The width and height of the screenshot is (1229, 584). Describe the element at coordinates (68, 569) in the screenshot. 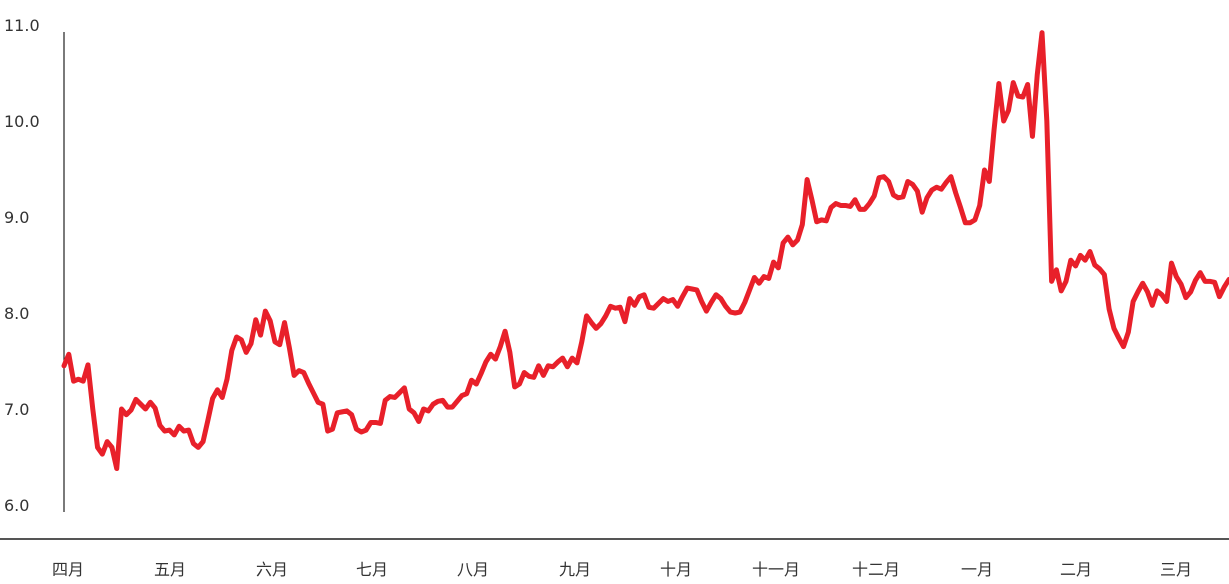

I see `x-tick-label: 四月` at that location.